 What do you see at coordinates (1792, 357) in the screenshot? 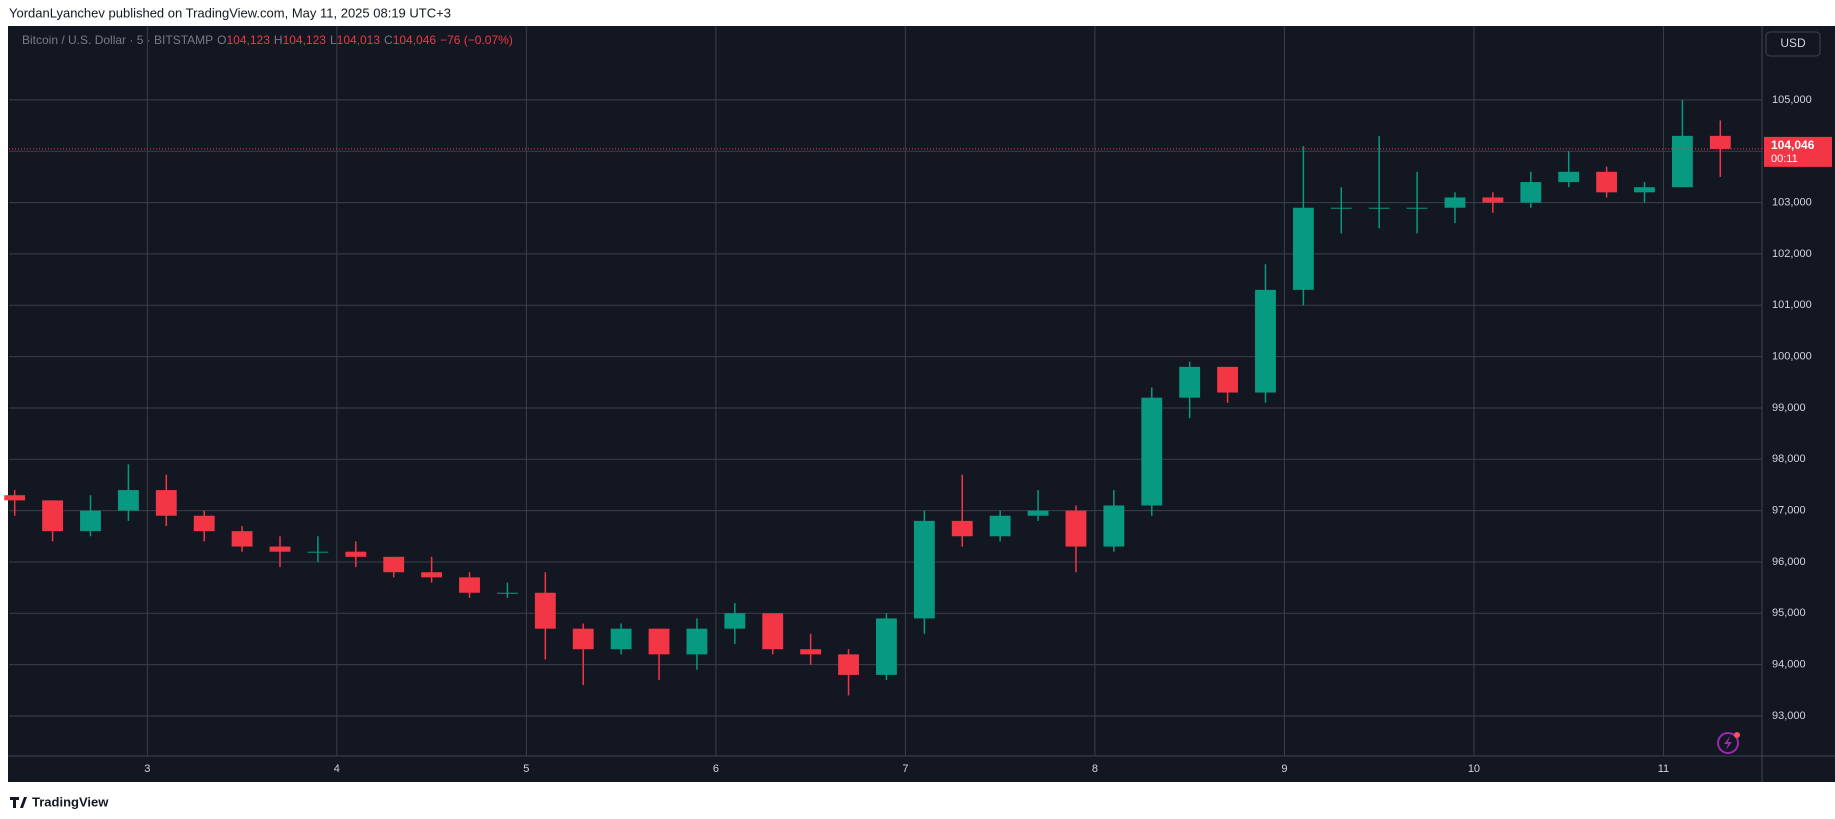
I see `y-tick-label: 100,000` at bounding box center [1792, 357].